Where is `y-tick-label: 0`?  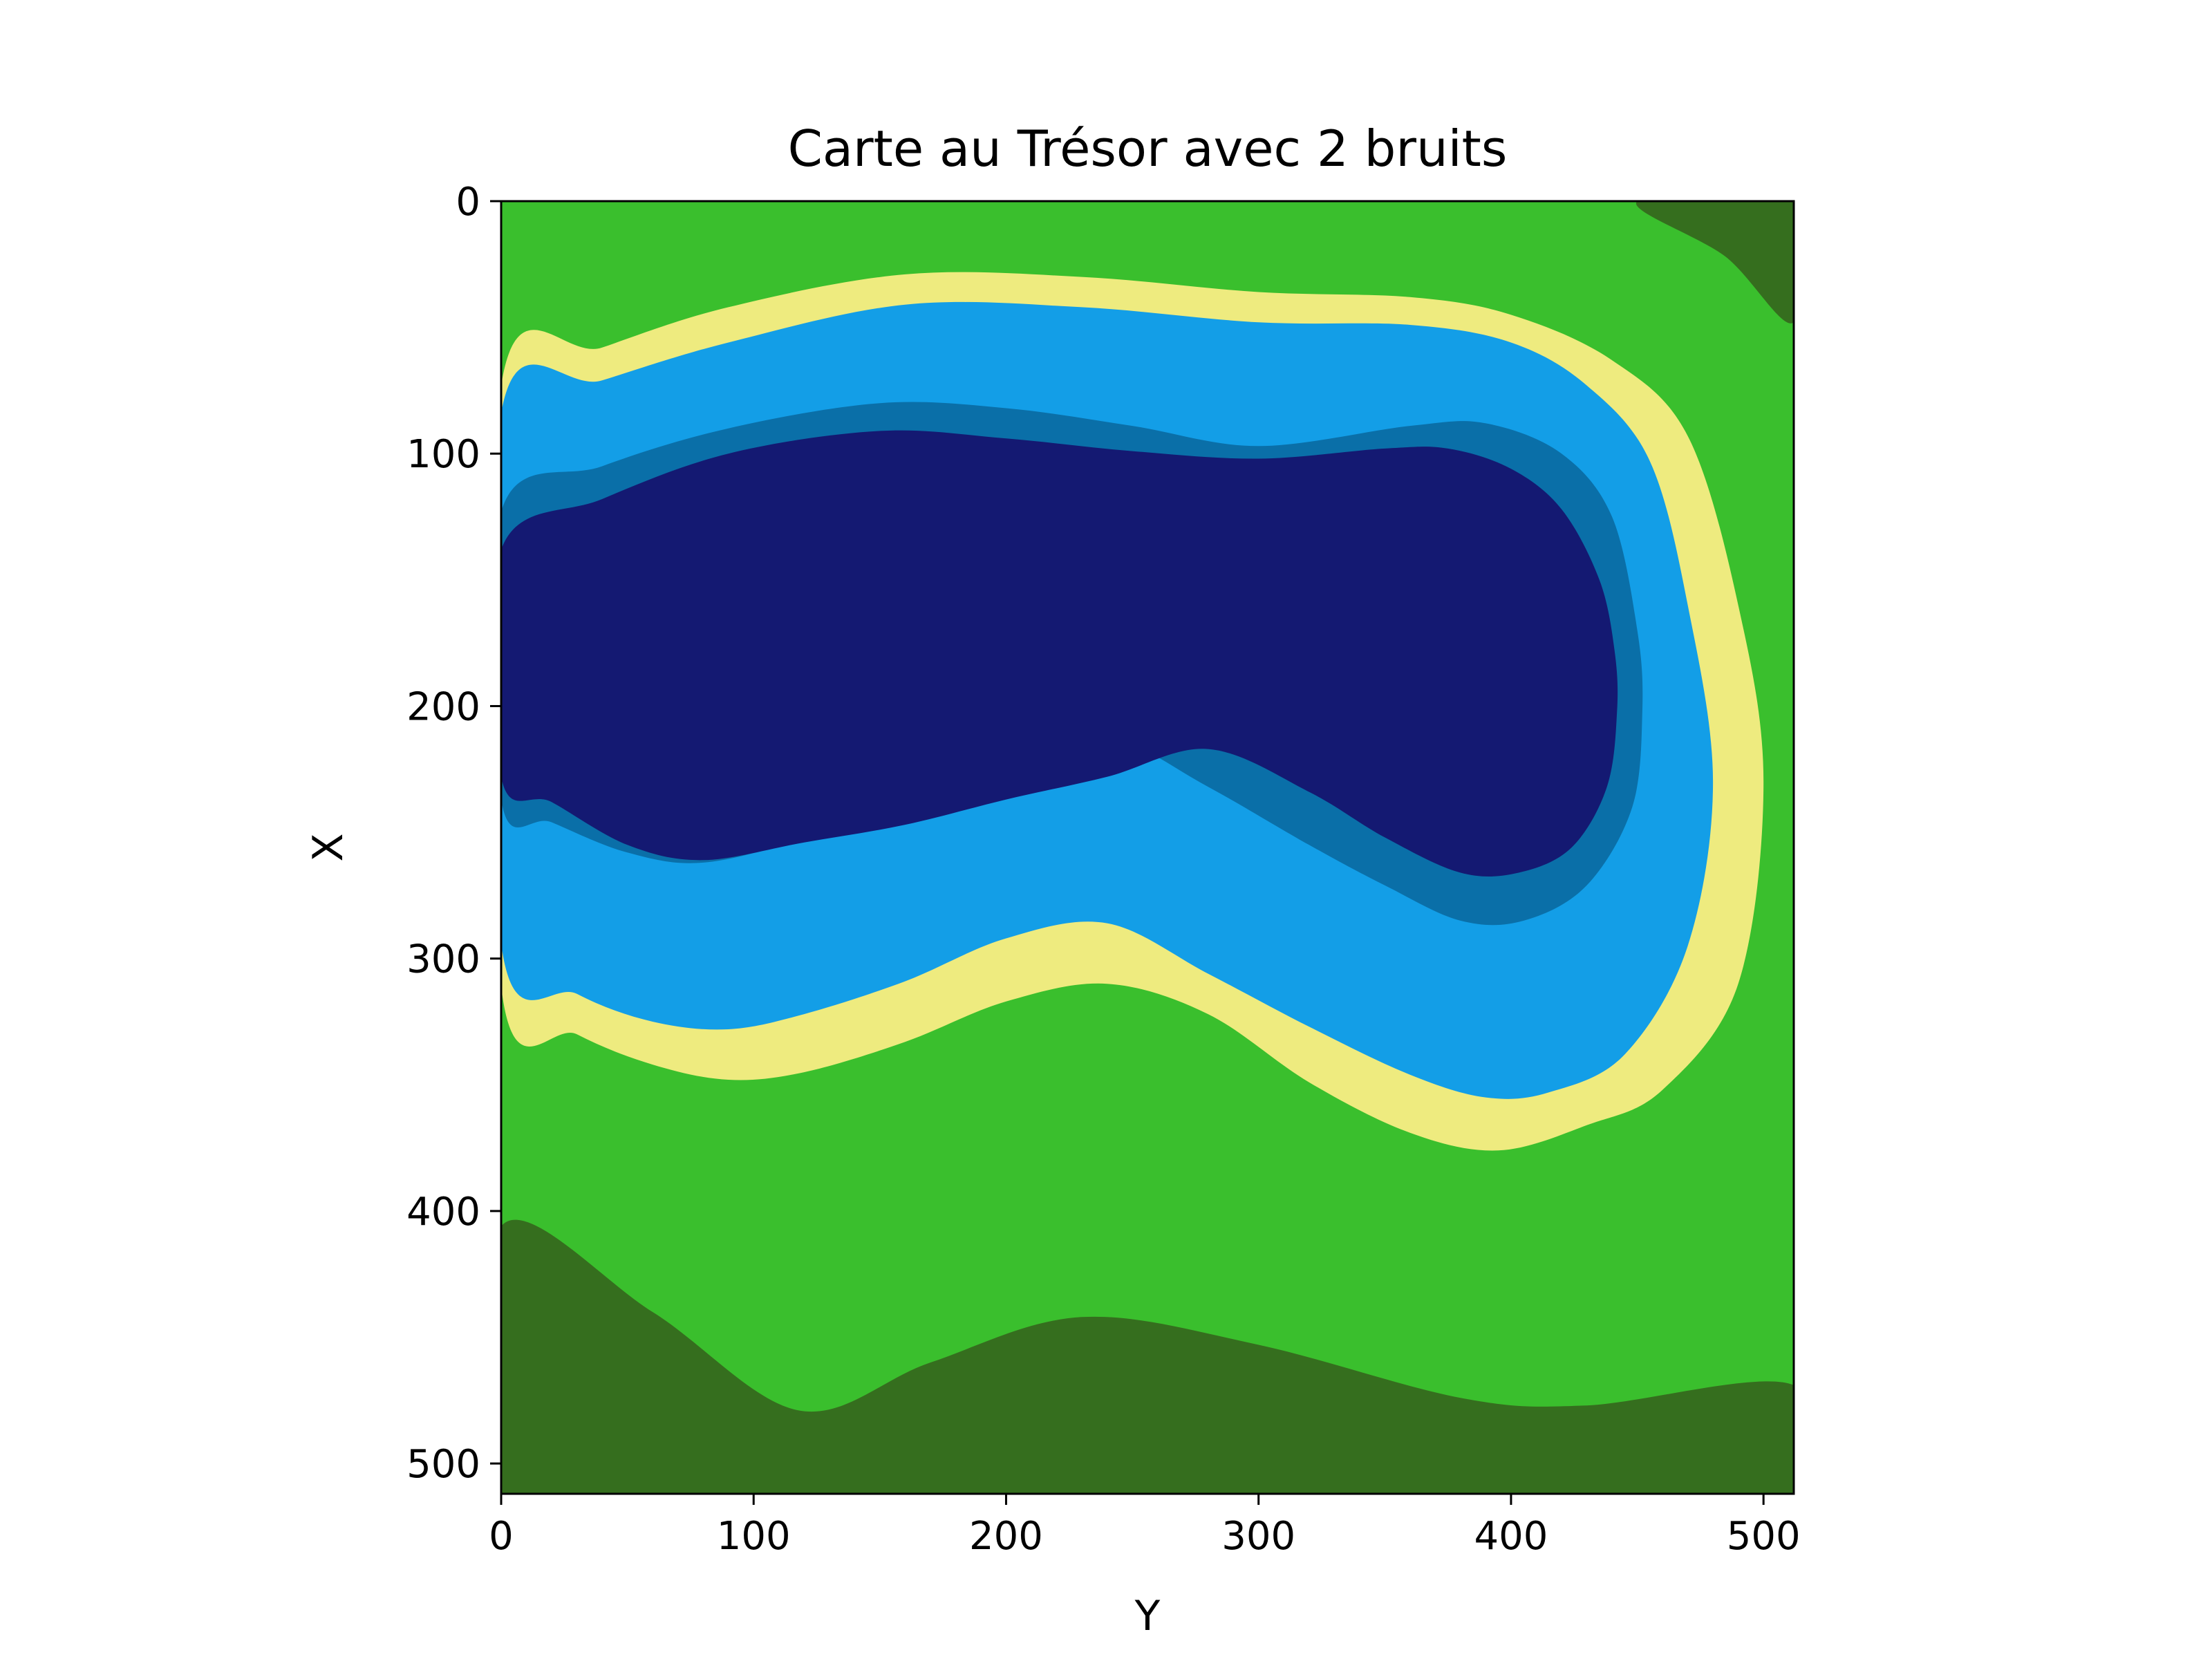 y-tick-label: 0 is located at coordinates (468, 202).